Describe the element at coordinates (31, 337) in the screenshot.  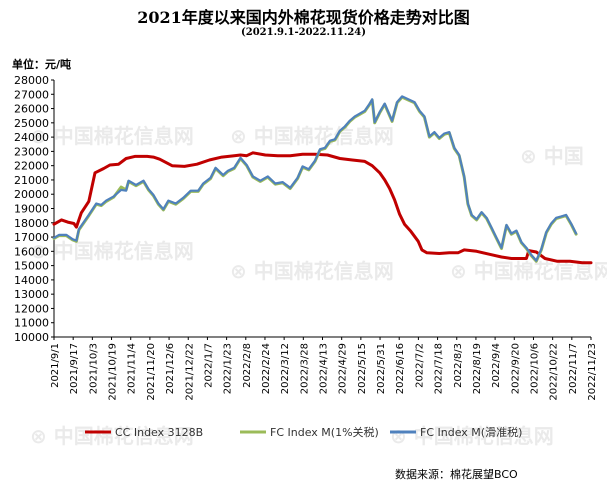
I see `y-tick-label: 10000` at that location.